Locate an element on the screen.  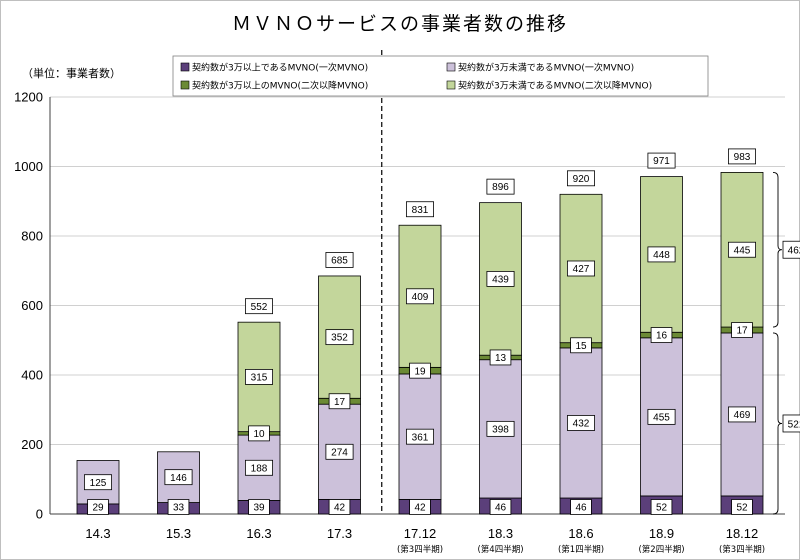
data-label: 352 is located at coordinates (339, 338).